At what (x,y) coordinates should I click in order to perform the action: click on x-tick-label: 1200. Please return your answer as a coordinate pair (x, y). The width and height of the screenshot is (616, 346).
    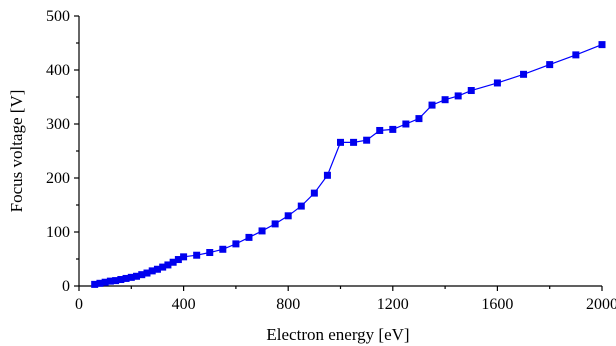
    Looking at the image, I should click on (393, 304).